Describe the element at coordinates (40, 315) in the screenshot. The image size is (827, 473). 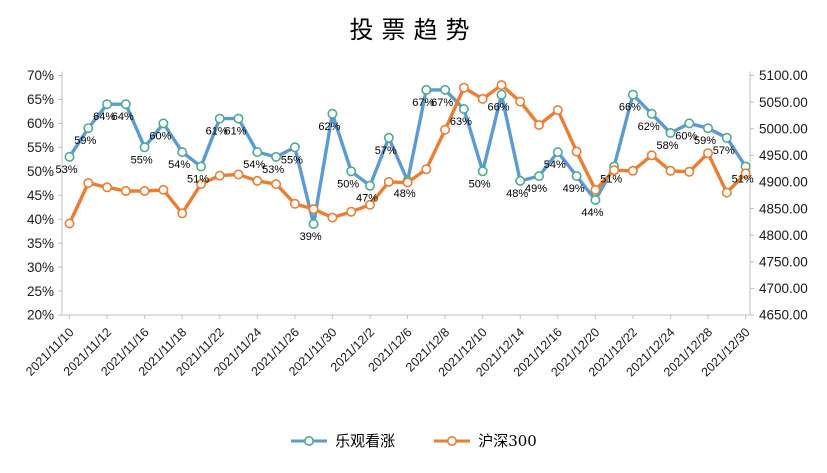
I see `svg-text: 20%` at that location.